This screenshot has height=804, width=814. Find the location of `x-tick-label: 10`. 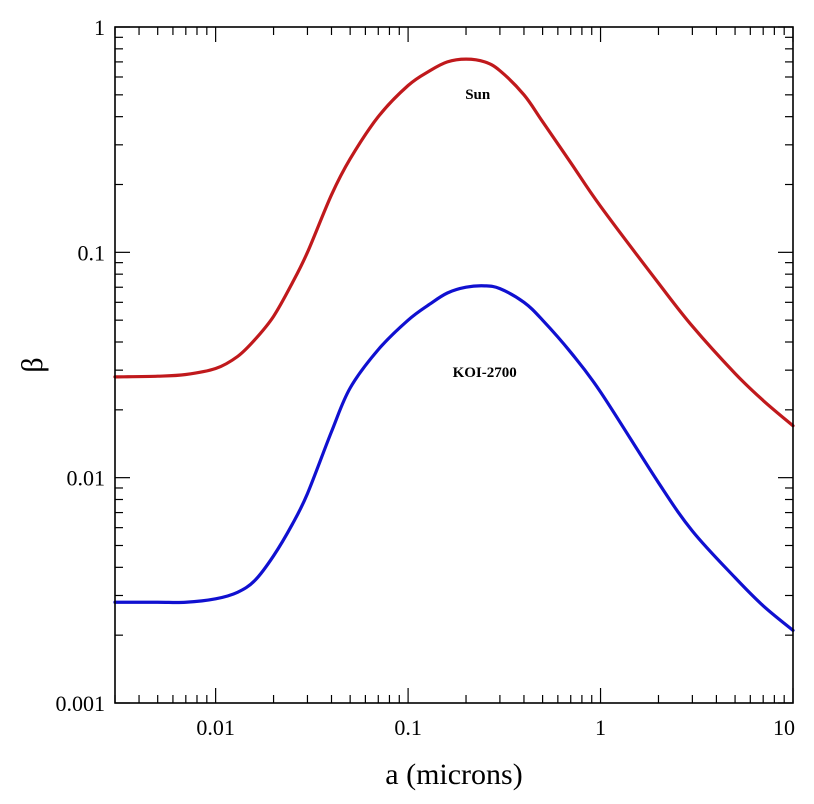

x-tick-label: 10 is located at coordinates (784, 727).